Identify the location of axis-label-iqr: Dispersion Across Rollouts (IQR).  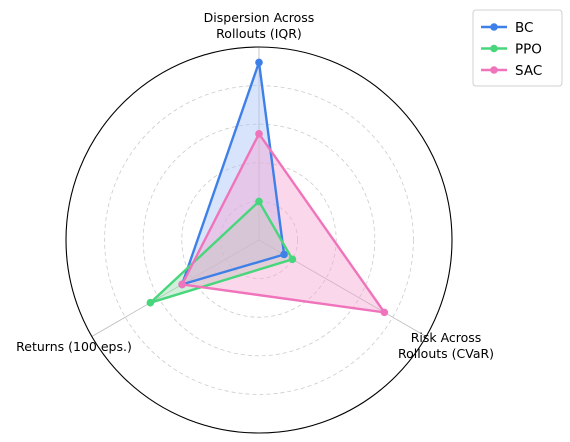
(259, 25).